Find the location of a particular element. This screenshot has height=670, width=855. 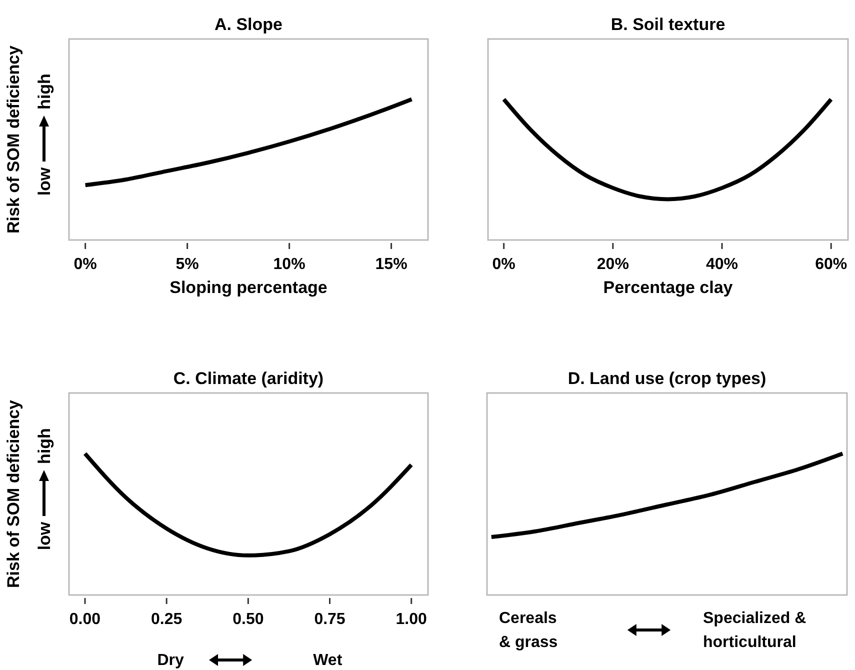

x-tick-label: 40% is located at coordinates (722, 264).